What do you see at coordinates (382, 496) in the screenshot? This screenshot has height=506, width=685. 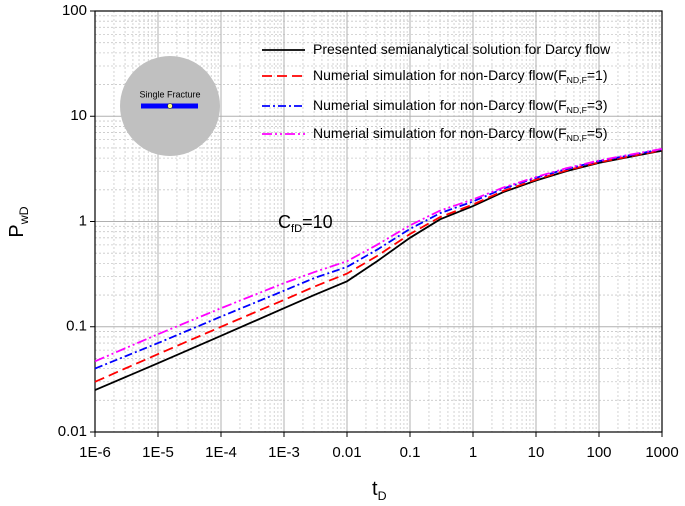 I see `x-axis-label-sub: D` at bounding box center [382, 496].